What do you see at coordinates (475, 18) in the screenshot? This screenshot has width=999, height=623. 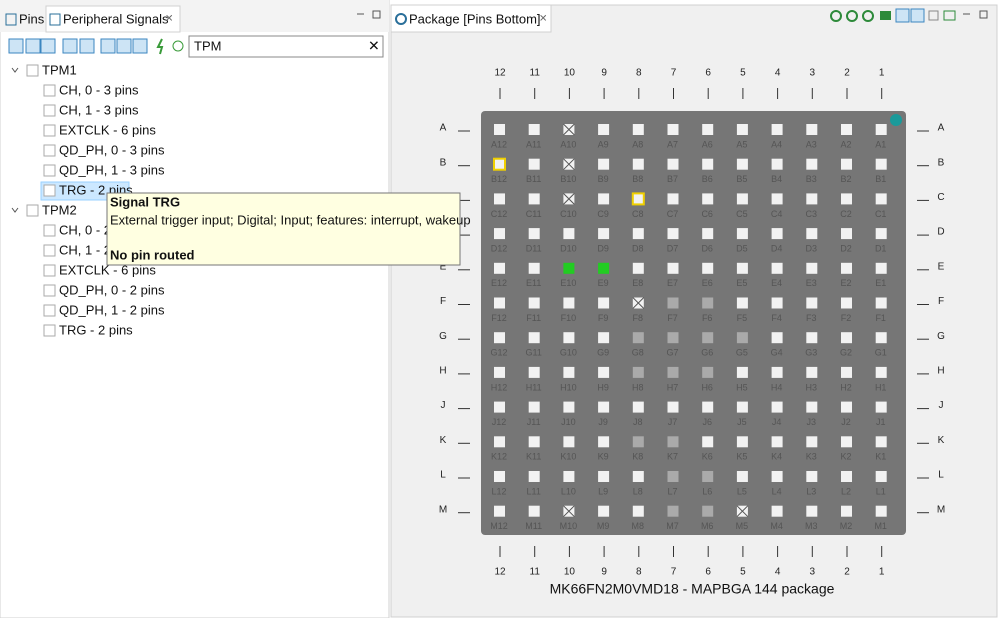 I see `tab-label: Package [Pins Bottom]` at bounding box center [475, 18].